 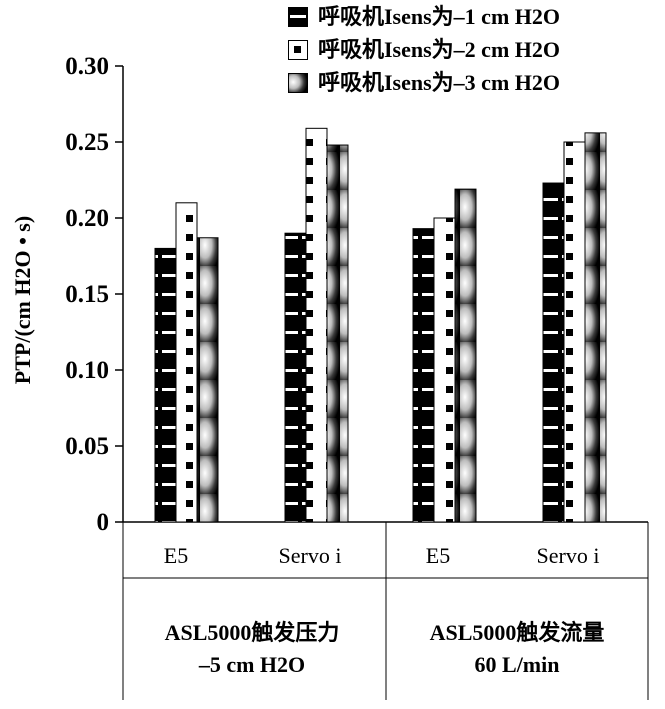 I want to click on y-axis-label: PTP/(cm H2O • s), so click(x=22, y=300).